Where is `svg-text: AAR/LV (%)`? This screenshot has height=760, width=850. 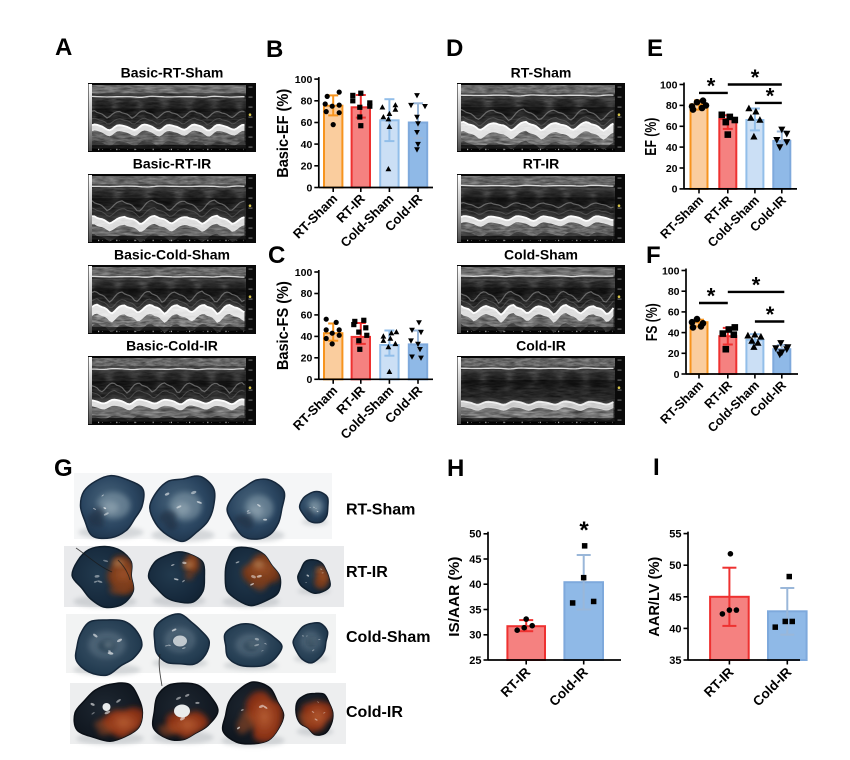
svg-text: AAR/LV (%) is located at coordinates (654, 597).